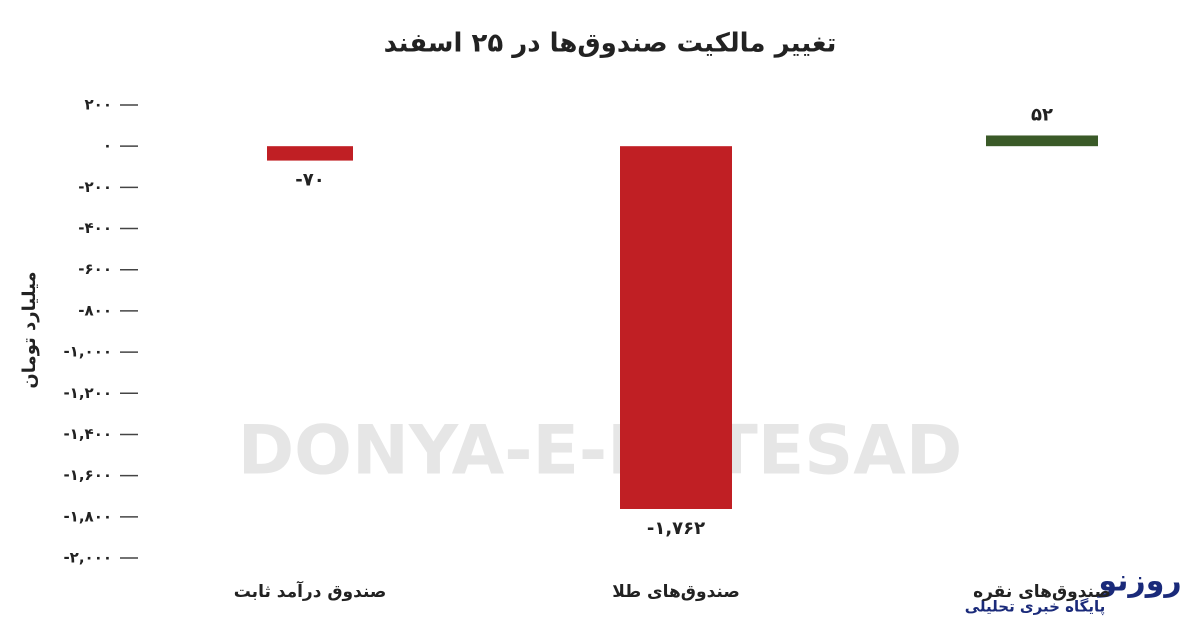 This screenshot has height=629, width=1200. I want to click on value-label: ۵۲, so click(1042, 114).